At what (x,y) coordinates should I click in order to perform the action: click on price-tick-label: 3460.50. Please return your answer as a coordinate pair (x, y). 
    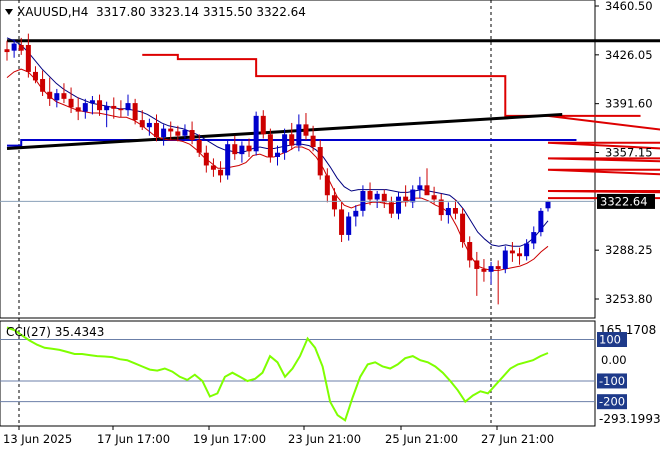
    Looking at the image, I should click on (629, 6).